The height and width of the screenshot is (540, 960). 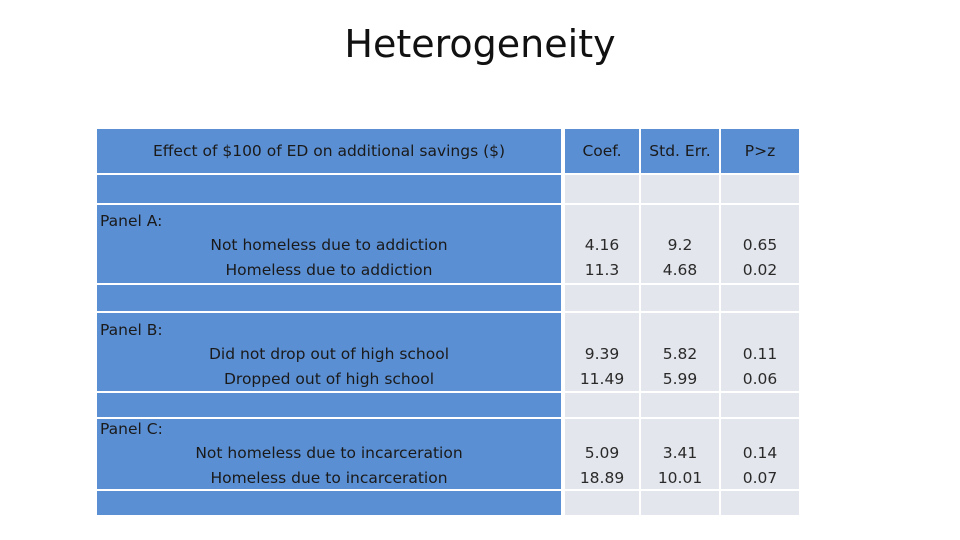 I want to click on se-value: 5.82, so click(x=680, y=354).